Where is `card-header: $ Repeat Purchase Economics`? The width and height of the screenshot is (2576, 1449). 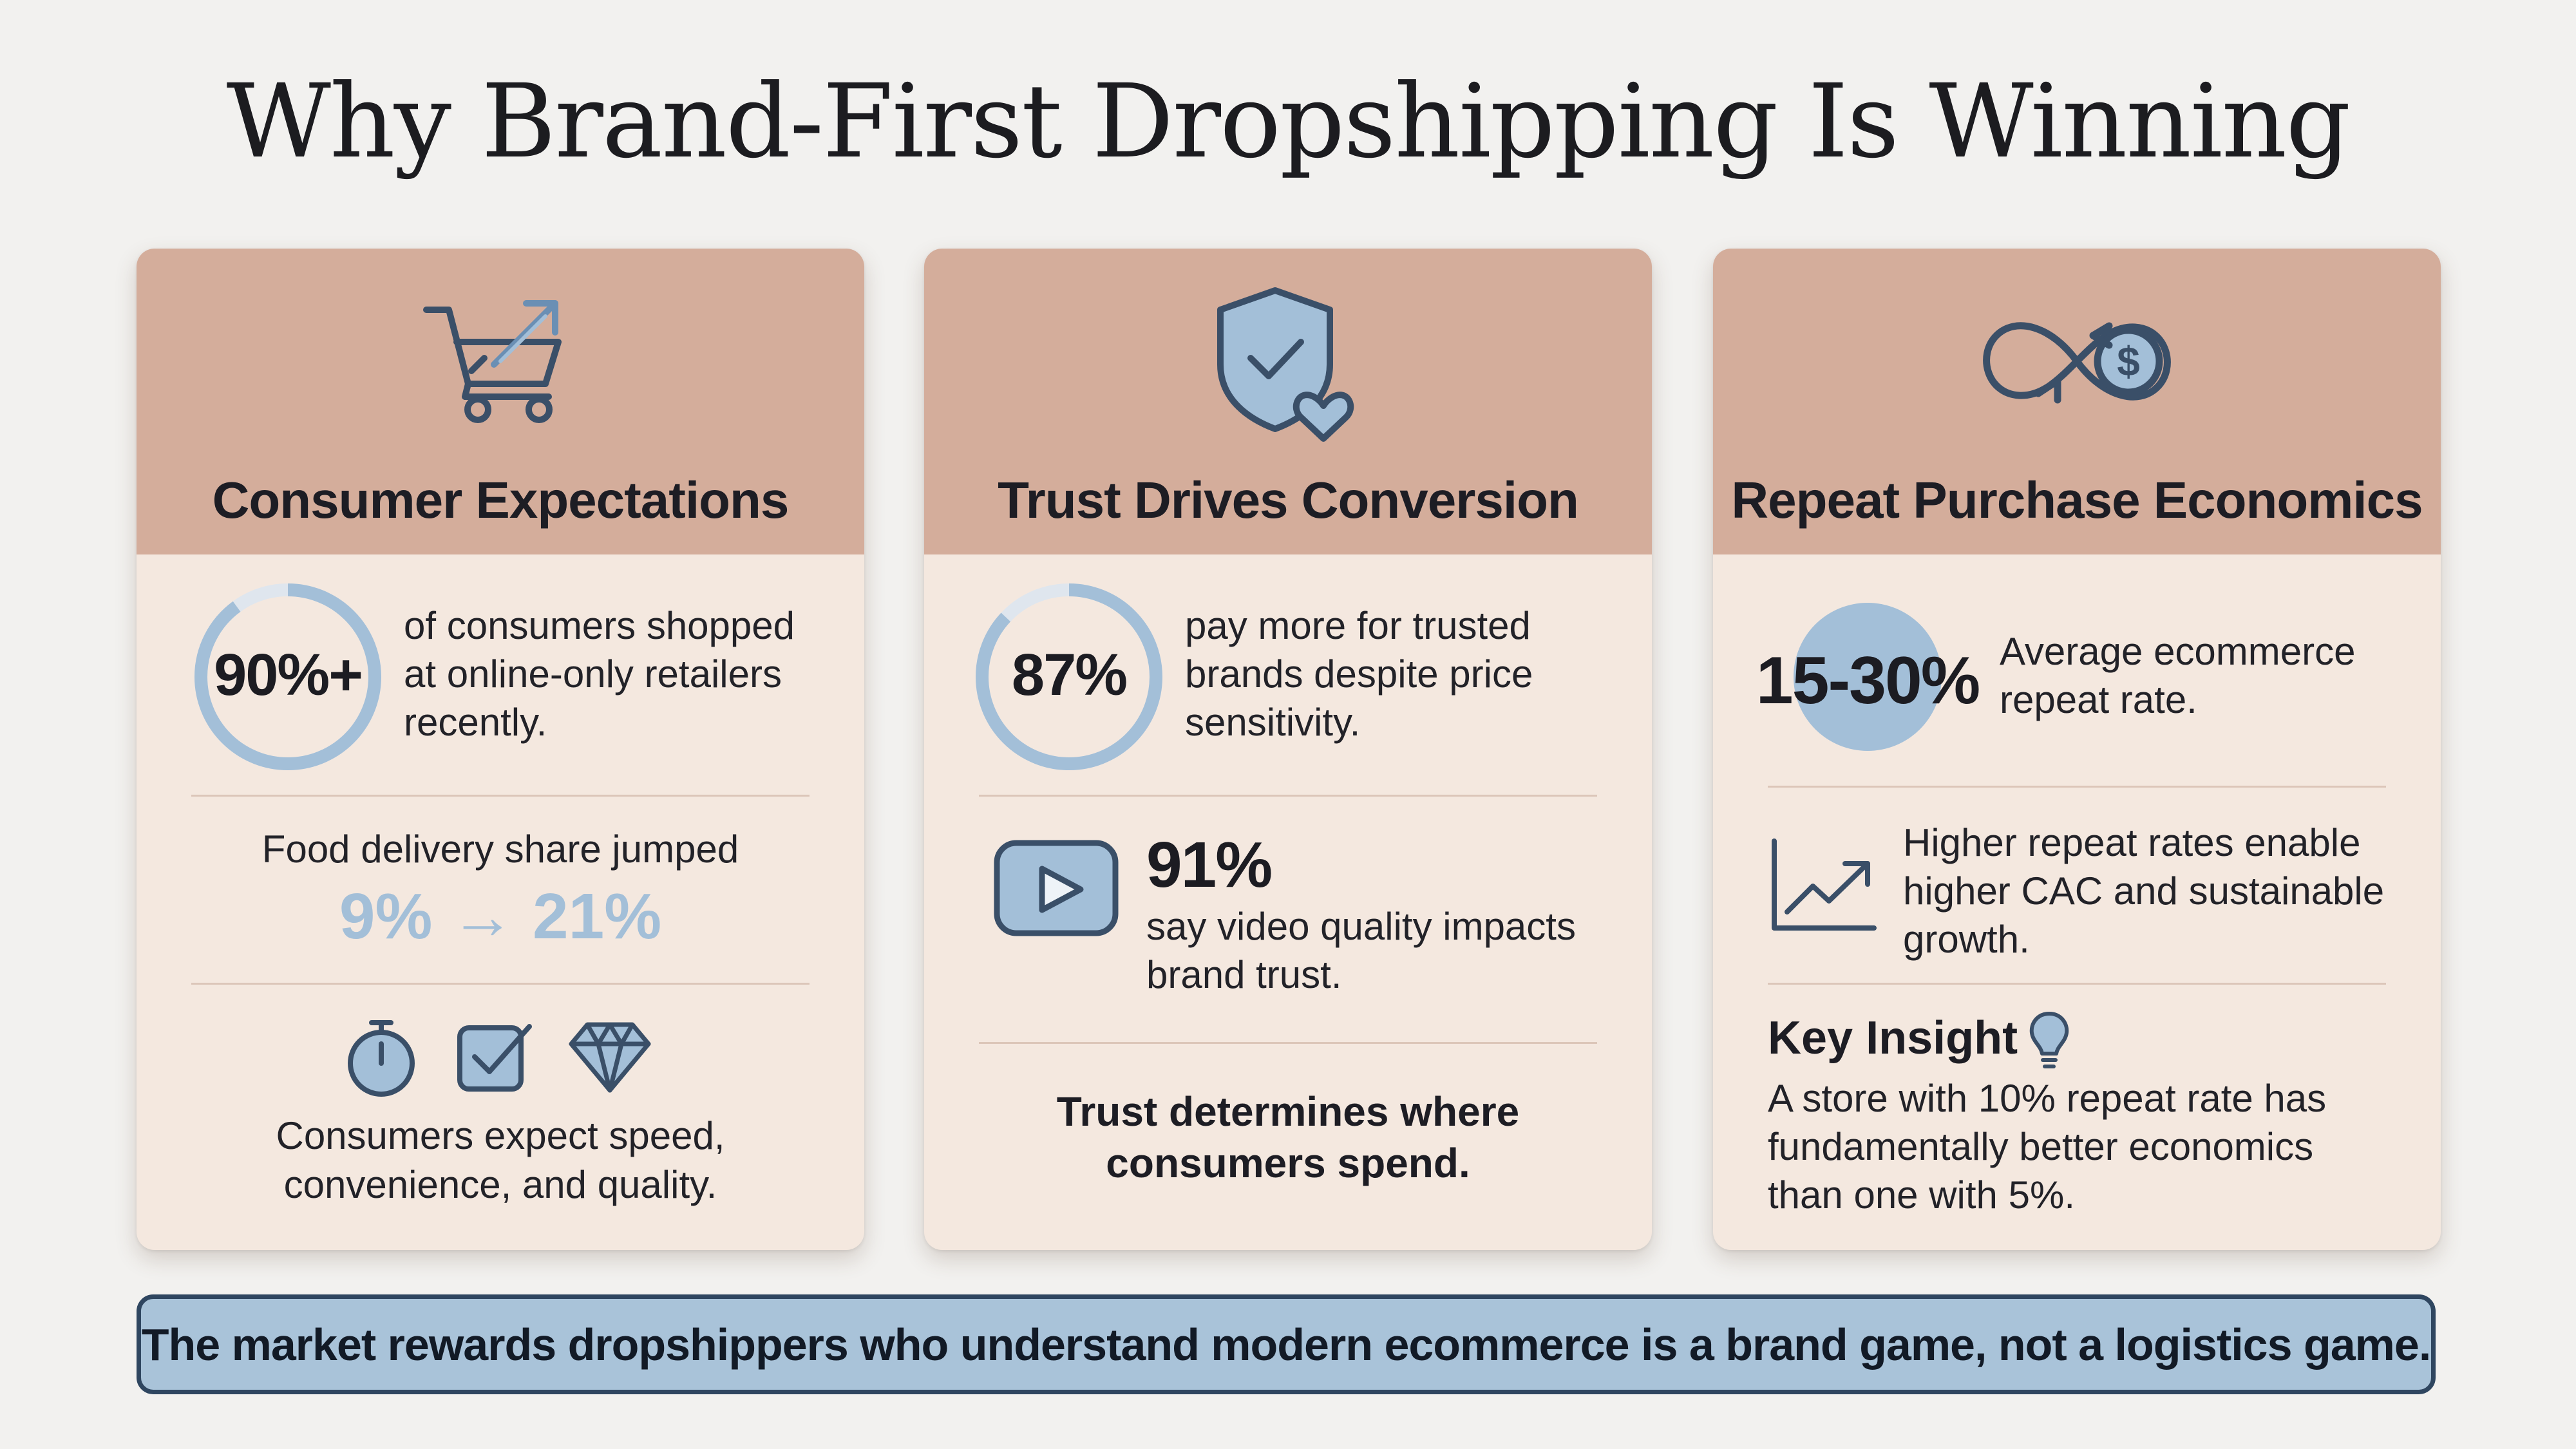 card-header: $ Repeat Purchase Economics is located at coordinates (2077, 401).